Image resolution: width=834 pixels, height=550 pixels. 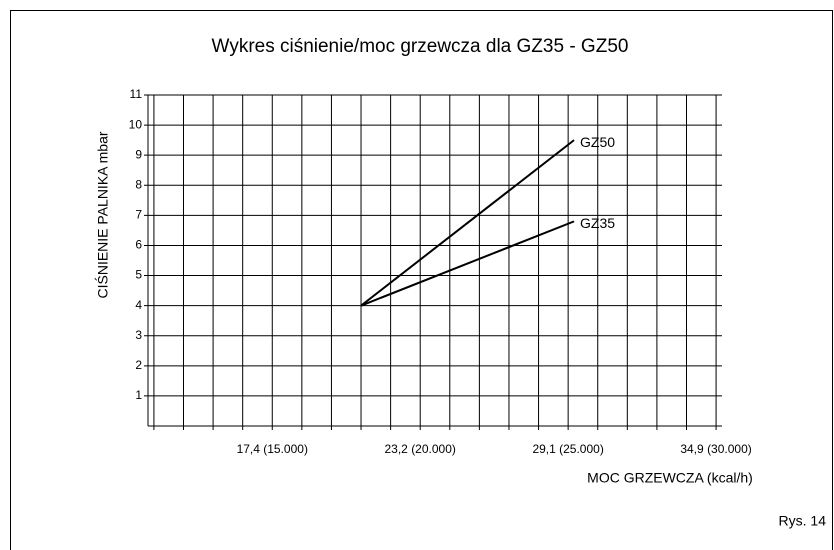 I want to click on x-axis-label: MOC GRZEWCZA (kcal/h), so click(x=670, y=478).